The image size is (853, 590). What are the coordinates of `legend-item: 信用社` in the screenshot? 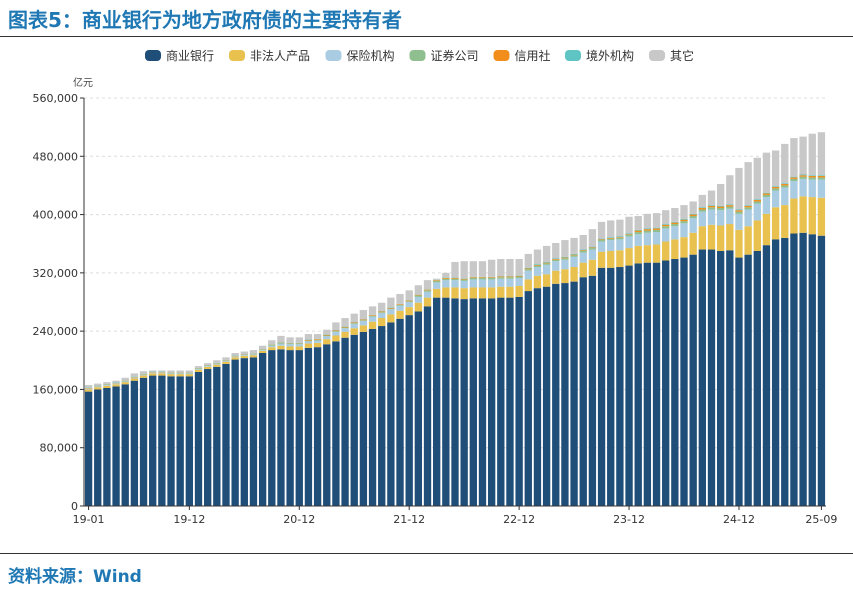 It's located at (522, 55).